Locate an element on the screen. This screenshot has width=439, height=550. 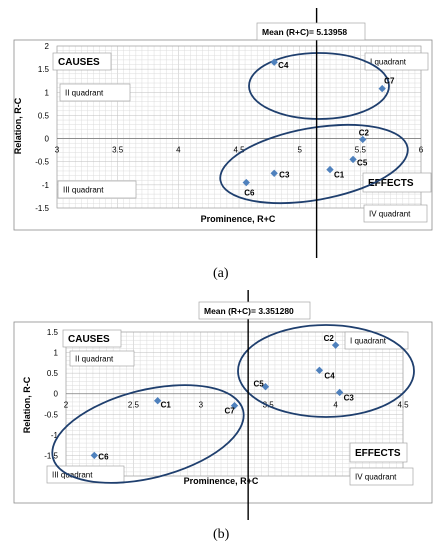
chart1-y-tick-label: -1 is located at coordinates (46, 185).